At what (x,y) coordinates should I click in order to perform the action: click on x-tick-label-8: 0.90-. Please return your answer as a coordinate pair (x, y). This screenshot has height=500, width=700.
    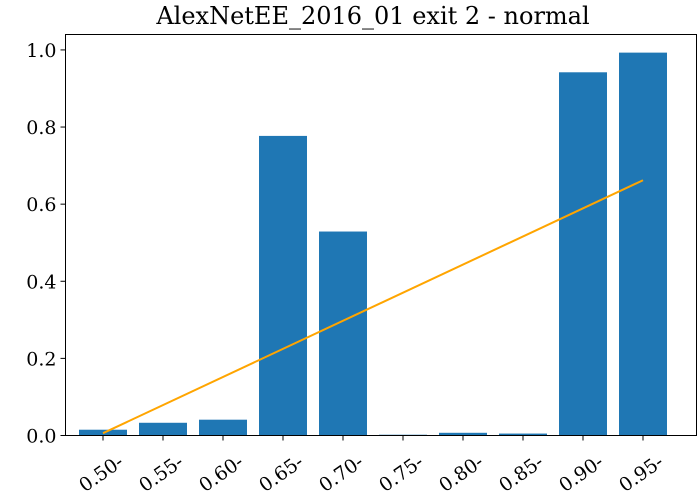
    Looking at the image, I should click on (581, 474).